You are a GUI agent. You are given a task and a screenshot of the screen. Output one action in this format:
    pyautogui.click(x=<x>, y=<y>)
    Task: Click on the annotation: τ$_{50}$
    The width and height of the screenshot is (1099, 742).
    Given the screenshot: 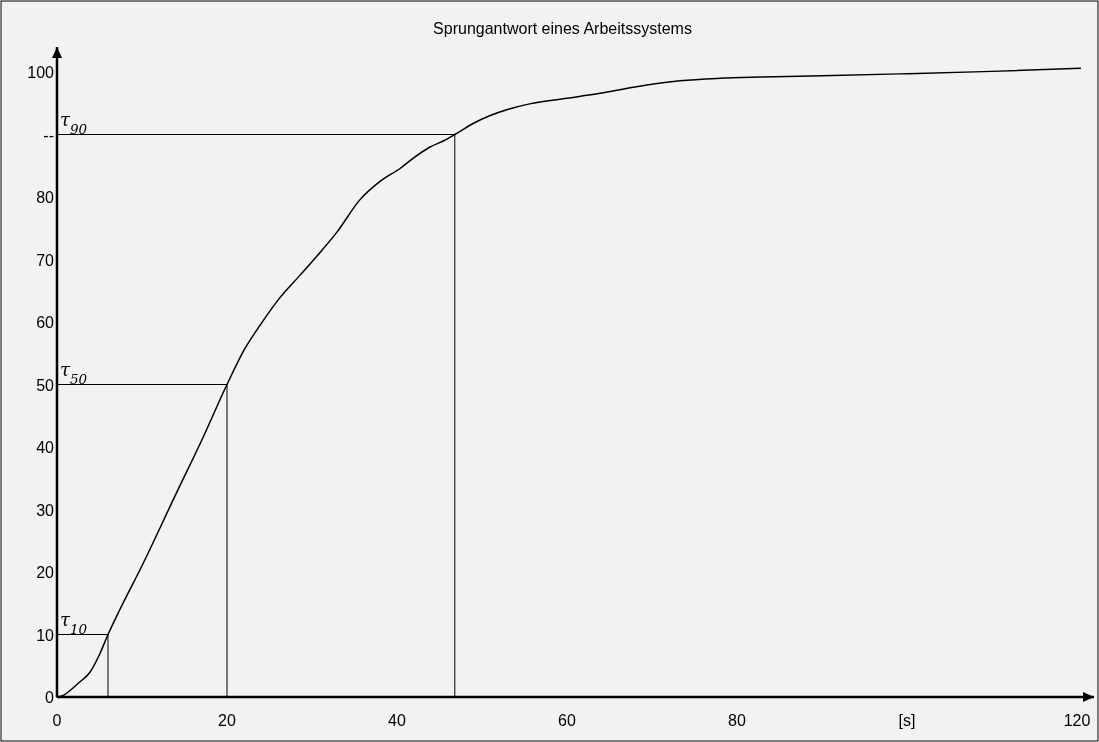 What is the action you would take?
    pyautogui.click(x=74, y=372)
    